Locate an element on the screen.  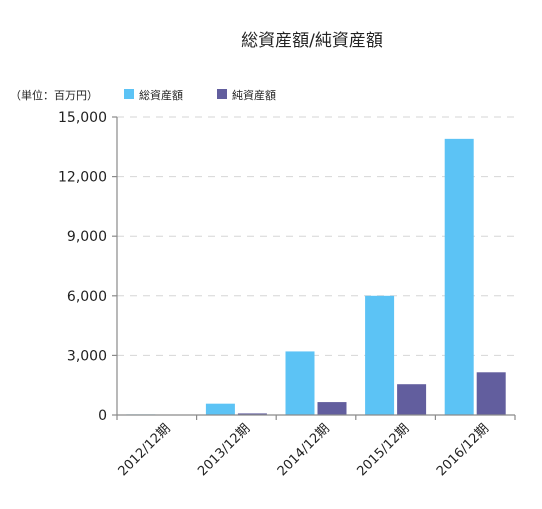
y-tick-label-5: 15,000 is located at coordinates (82, 118).